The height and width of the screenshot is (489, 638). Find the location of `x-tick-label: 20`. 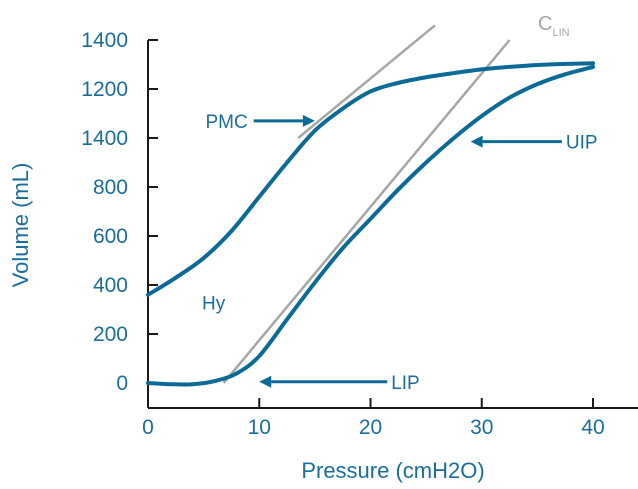

x-tick-label: 20 is located at coordinates (370, 427).